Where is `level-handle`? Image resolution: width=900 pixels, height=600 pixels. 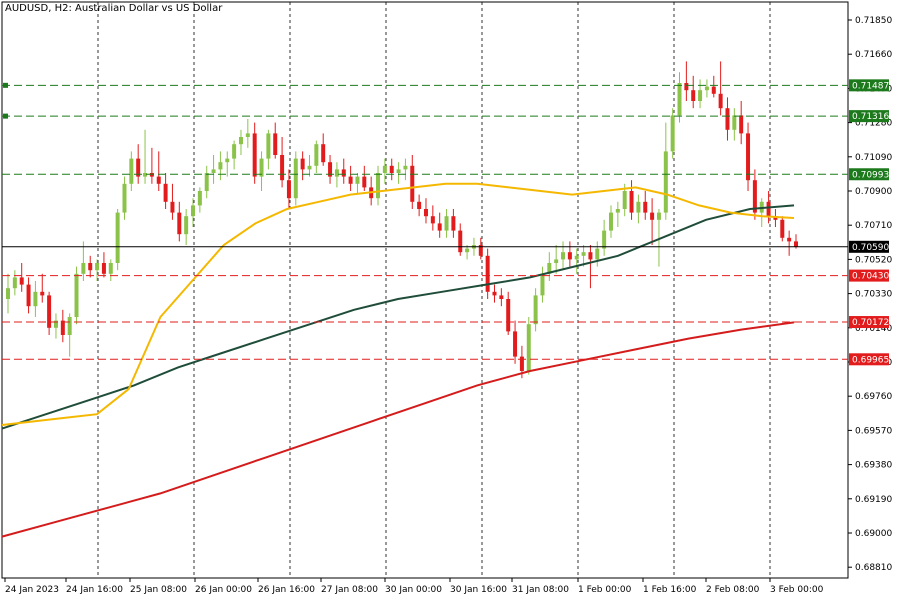
level-handle is located at coordinates (5, 85).